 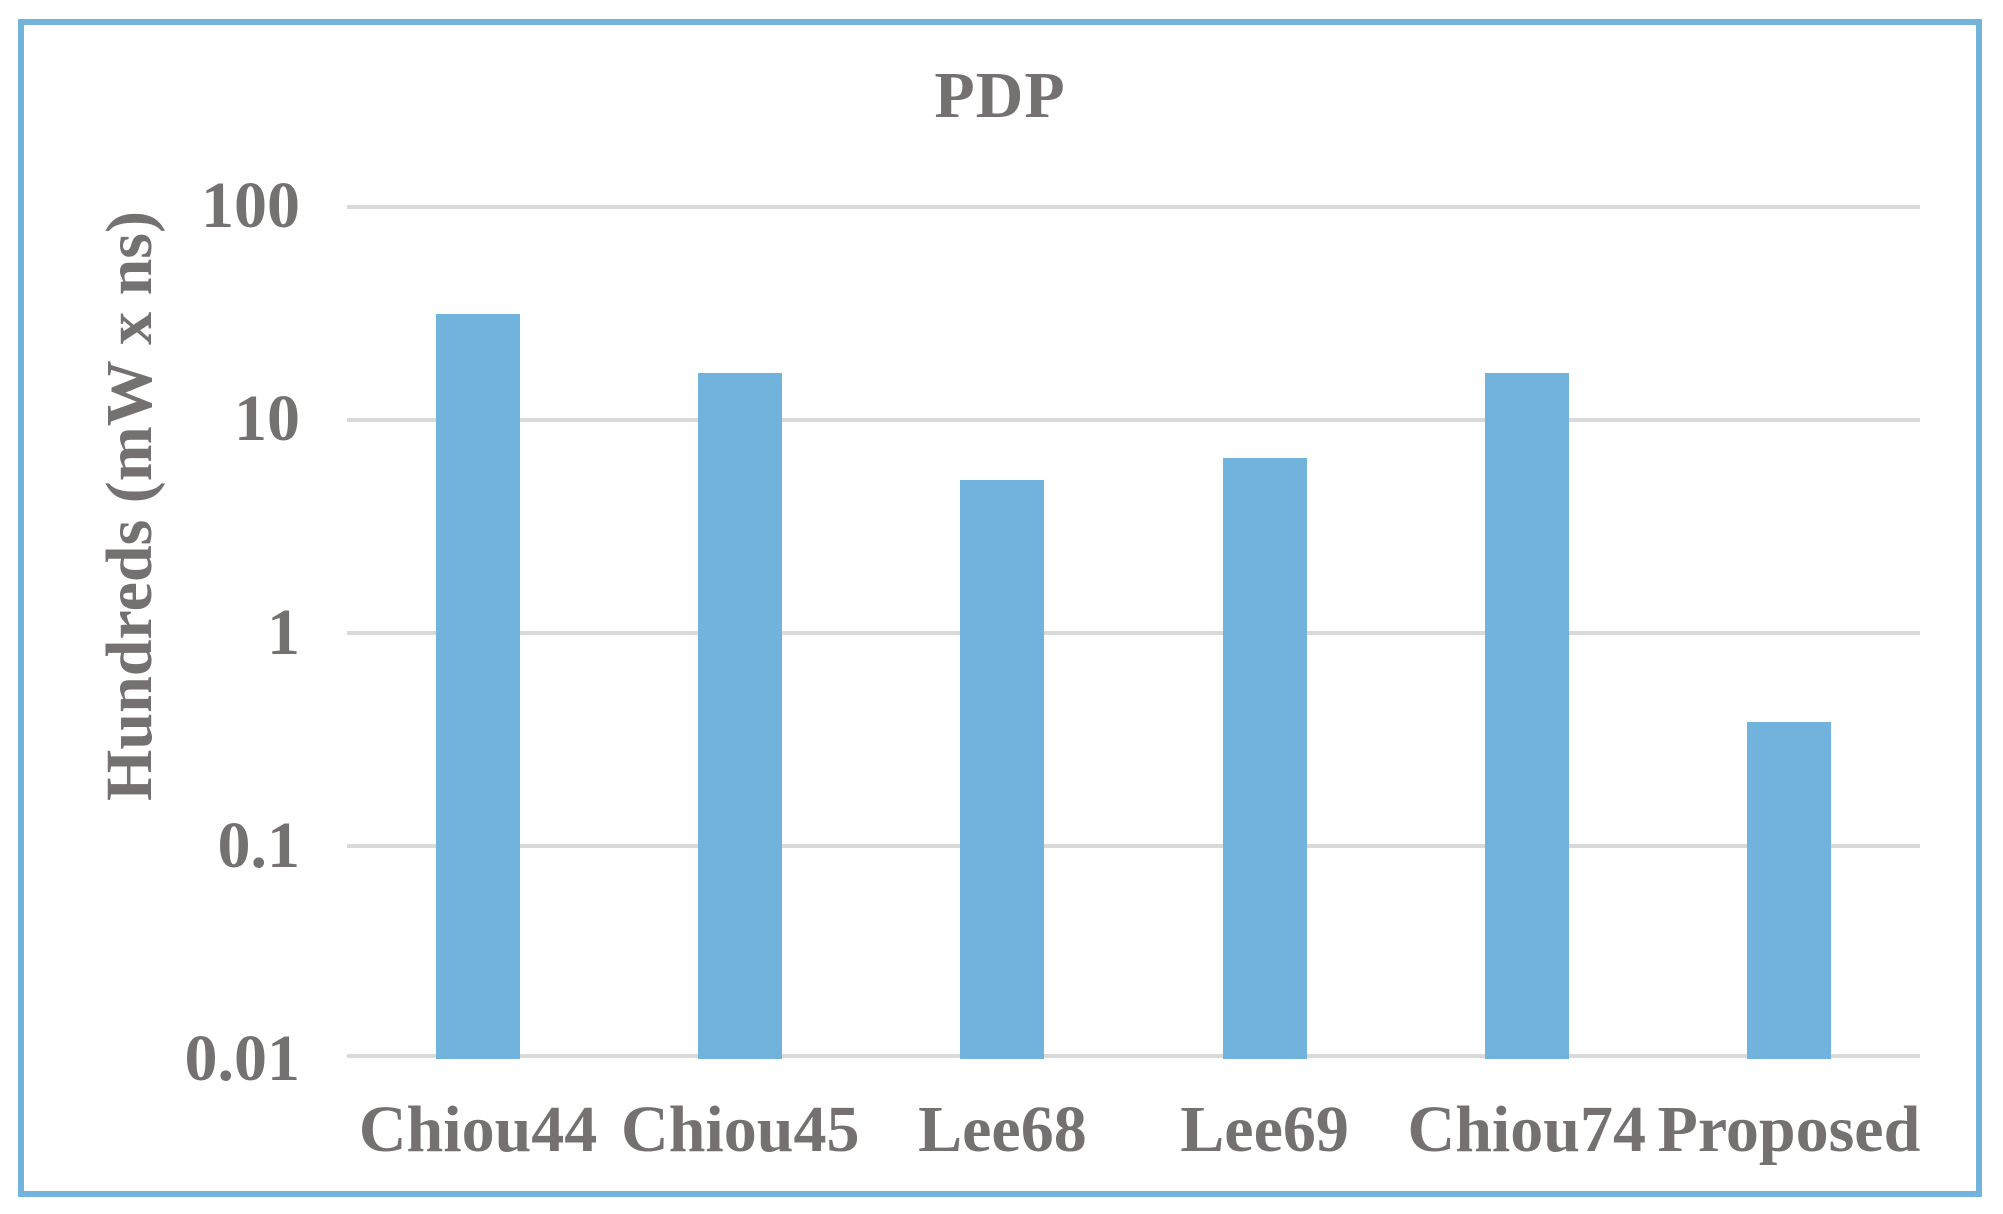 What do you see at coordinates (259, 845) in the screenshot?
I see `y-tick-label-0.1: 0.1` at bounding box center [259, 845].